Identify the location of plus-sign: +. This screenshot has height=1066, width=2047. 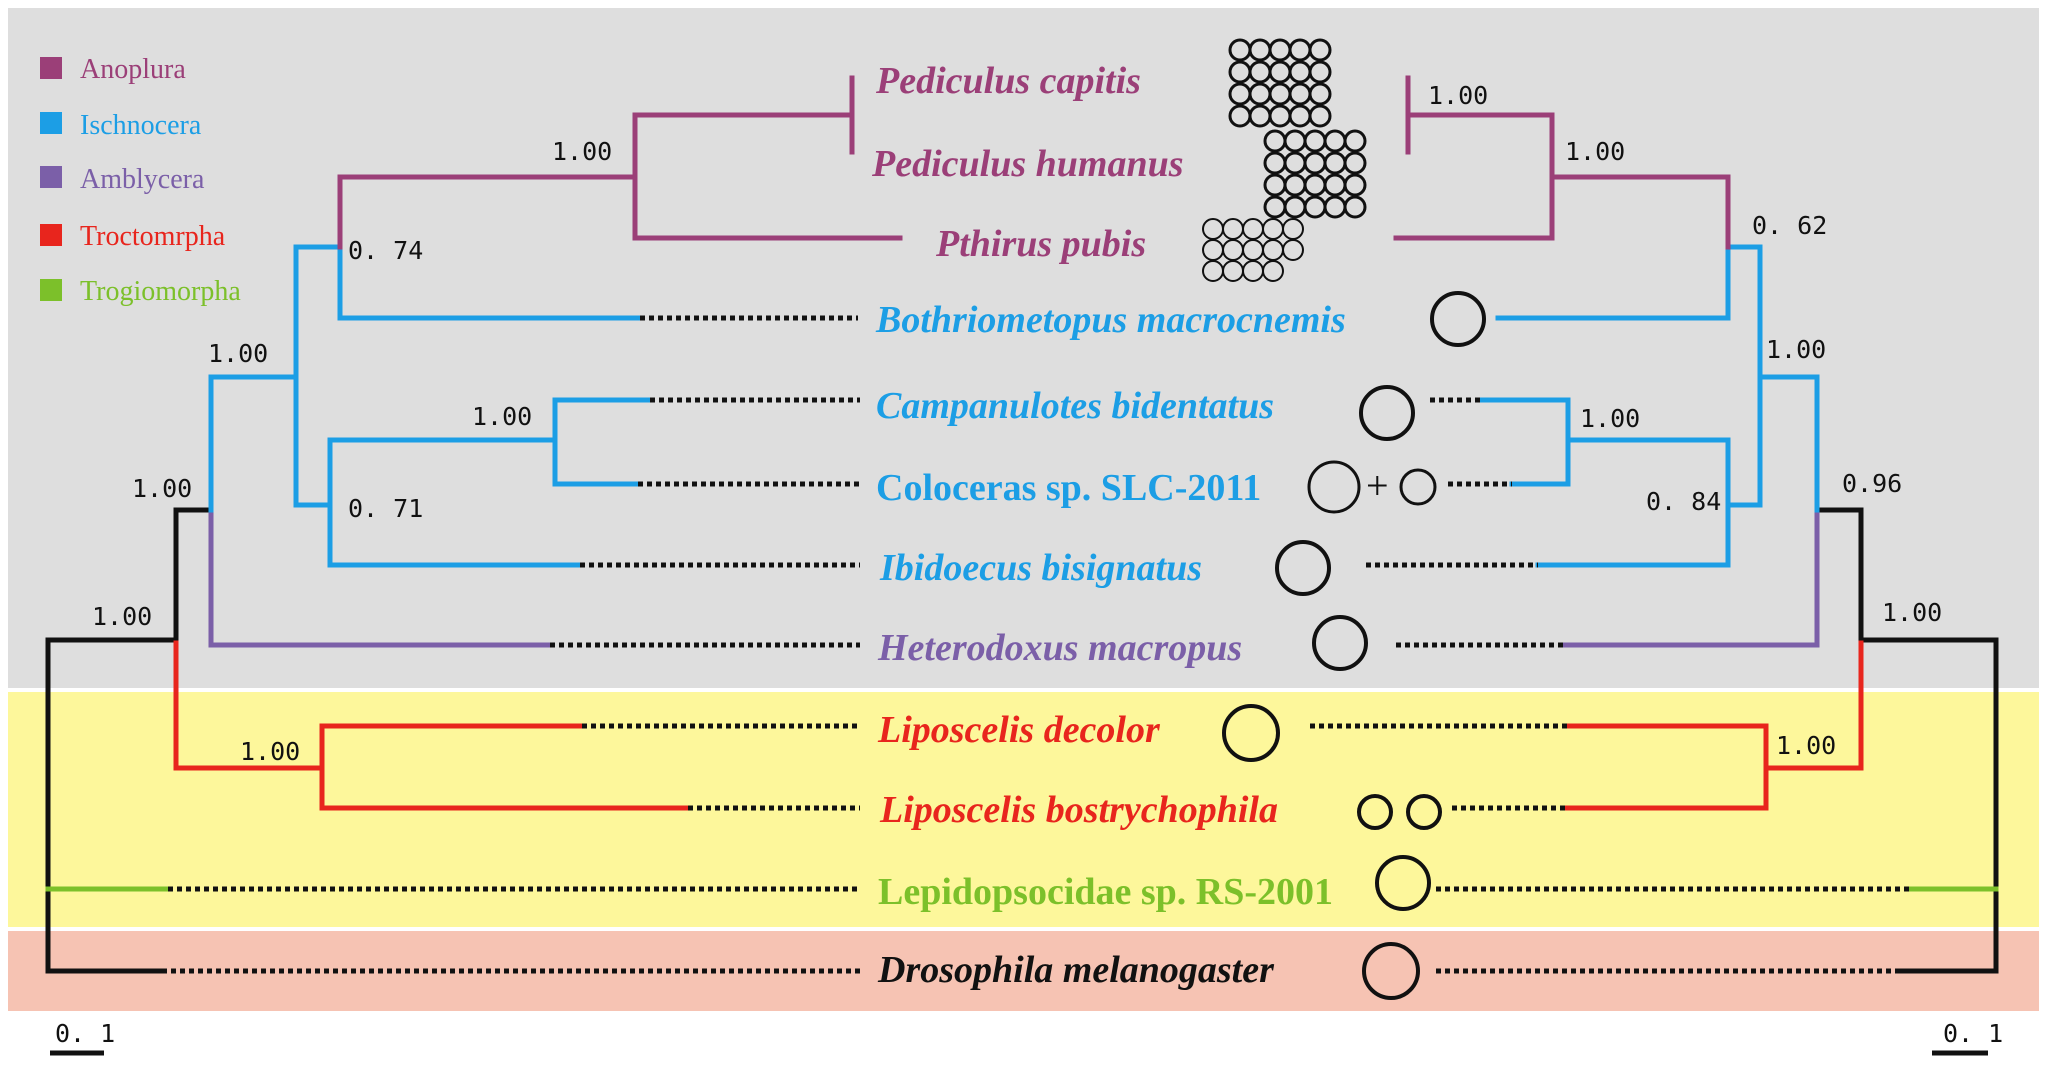
(1377, 485).